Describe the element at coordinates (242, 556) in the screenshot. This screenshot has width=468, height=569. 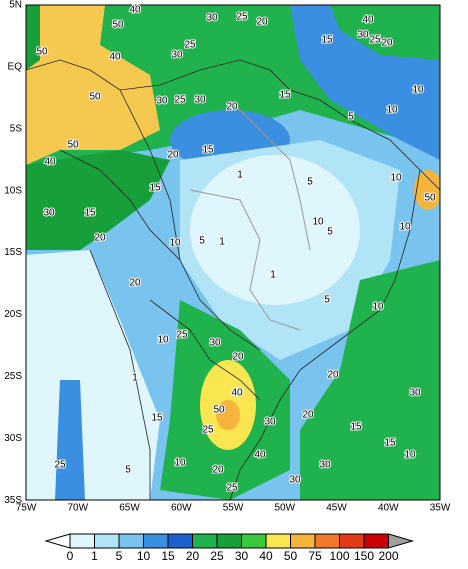
I see `legend-label: 30` at that location.